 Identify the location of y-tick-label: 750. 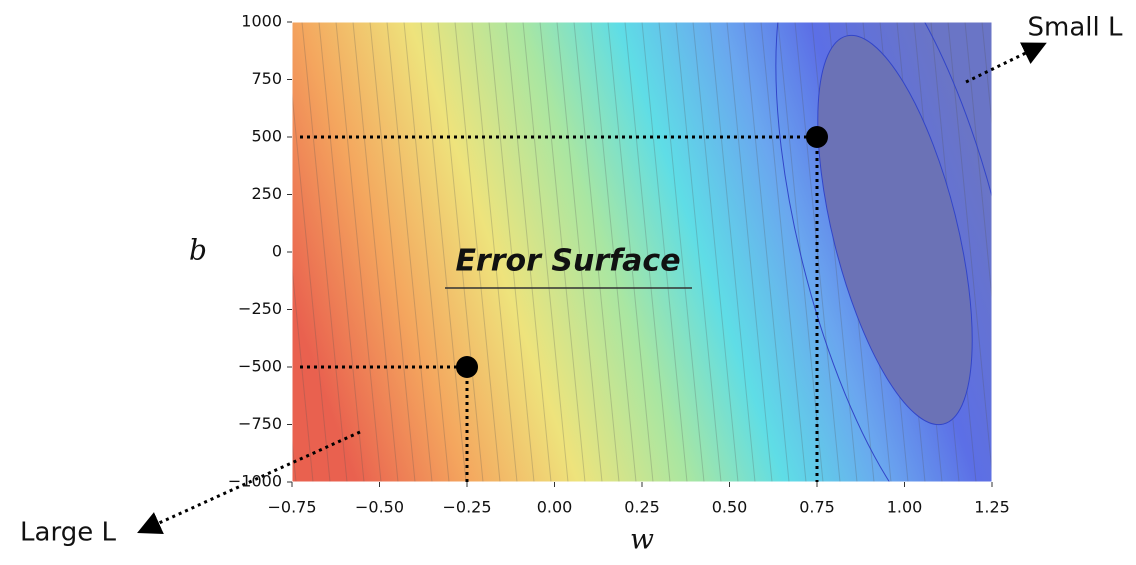
(266, 78).